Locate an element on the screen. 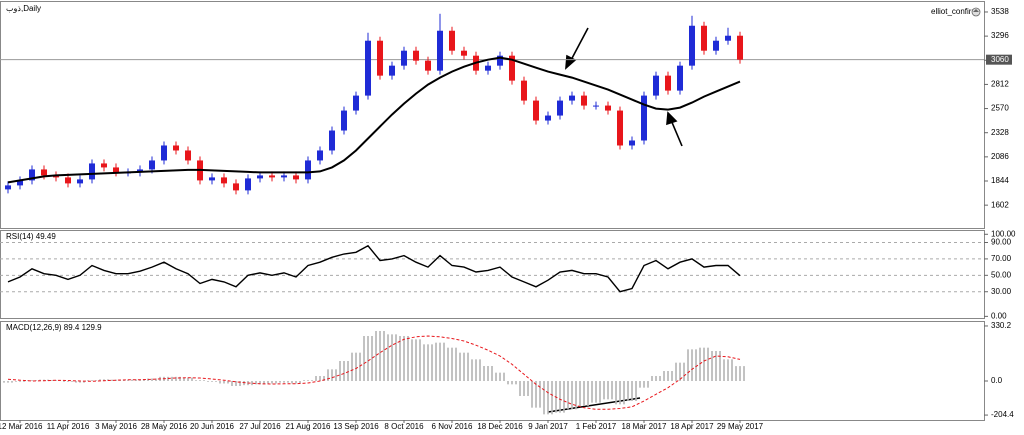 Image resolution: width=1024 pixels, height=435 pixels. y-tick-label: 0.0 is located at coordinates (997, 380).